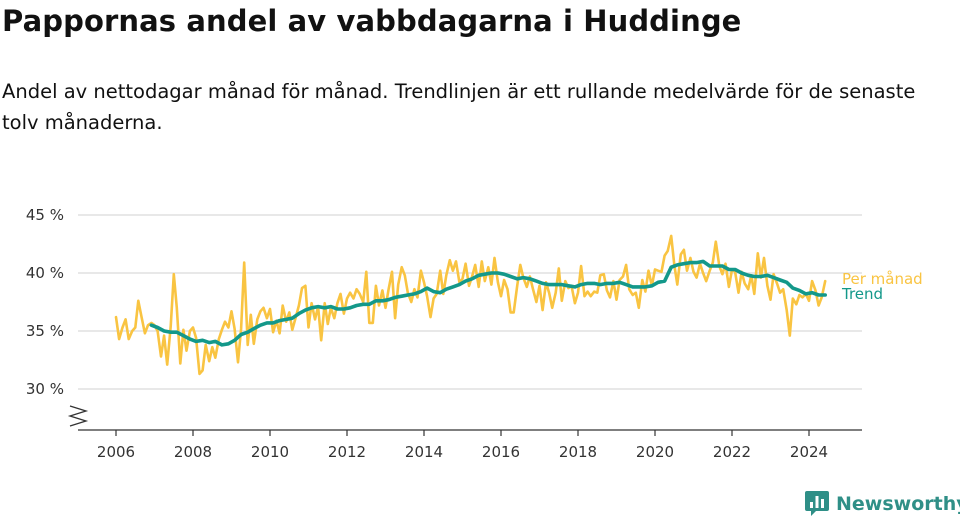  What do you see at coordinates (464, 433) in the screenshot?
I see `x-axis: 2006 2008 2010 2012 2014 2016 2018 2020 2022 2024` at bounding box center [464, 433].